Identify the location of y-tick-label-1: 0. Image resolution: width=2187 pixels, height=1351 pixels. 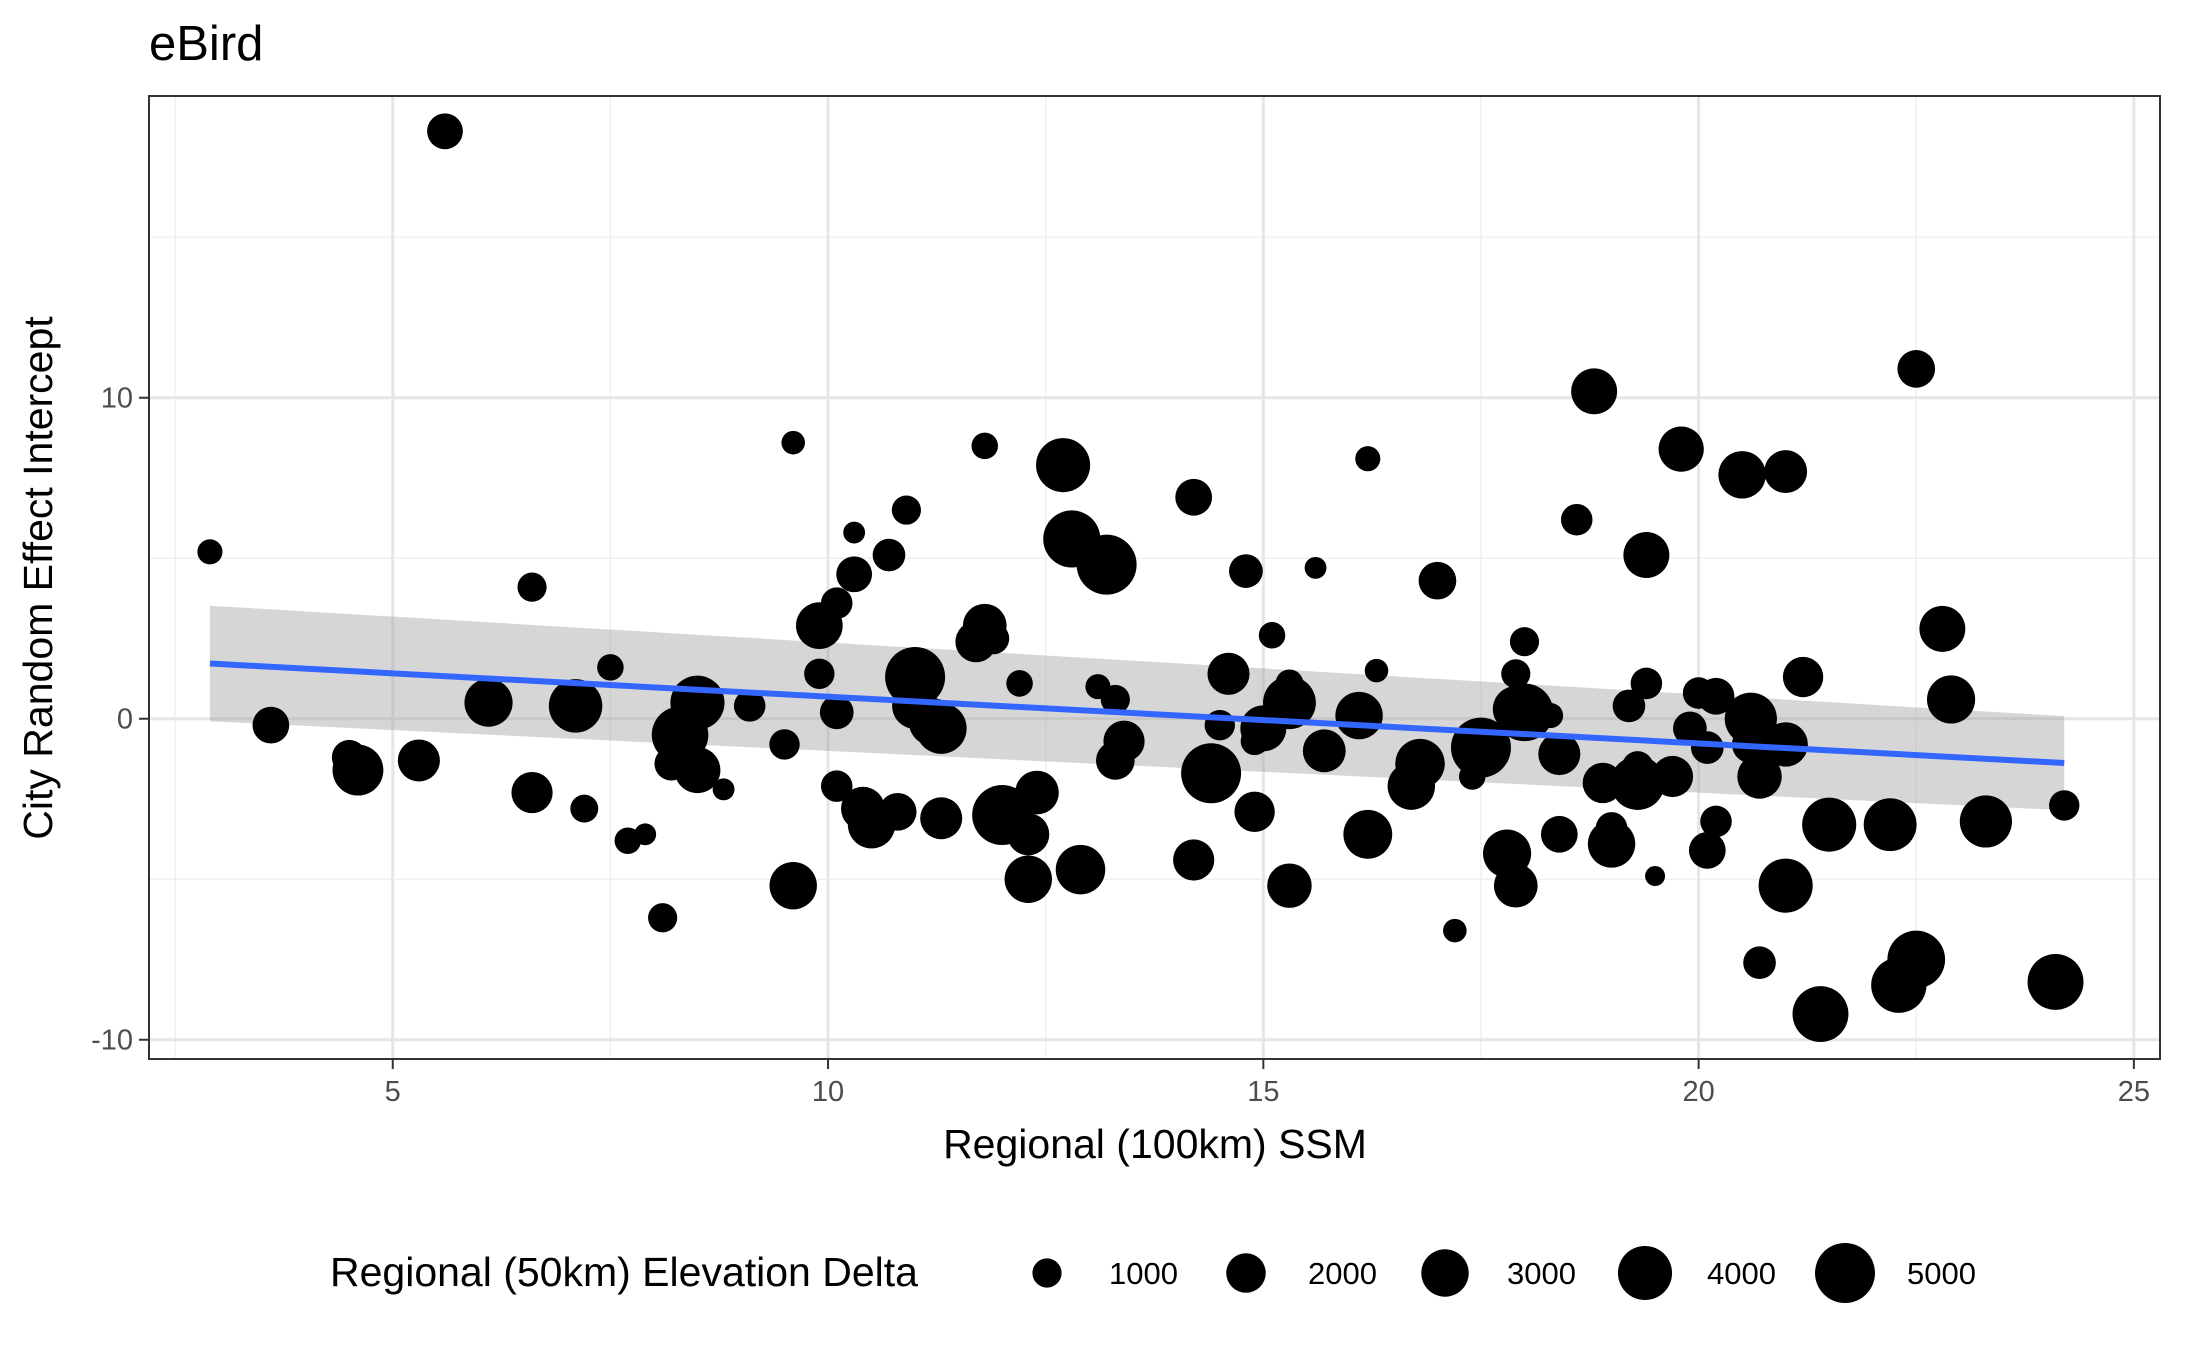
(125, 720).